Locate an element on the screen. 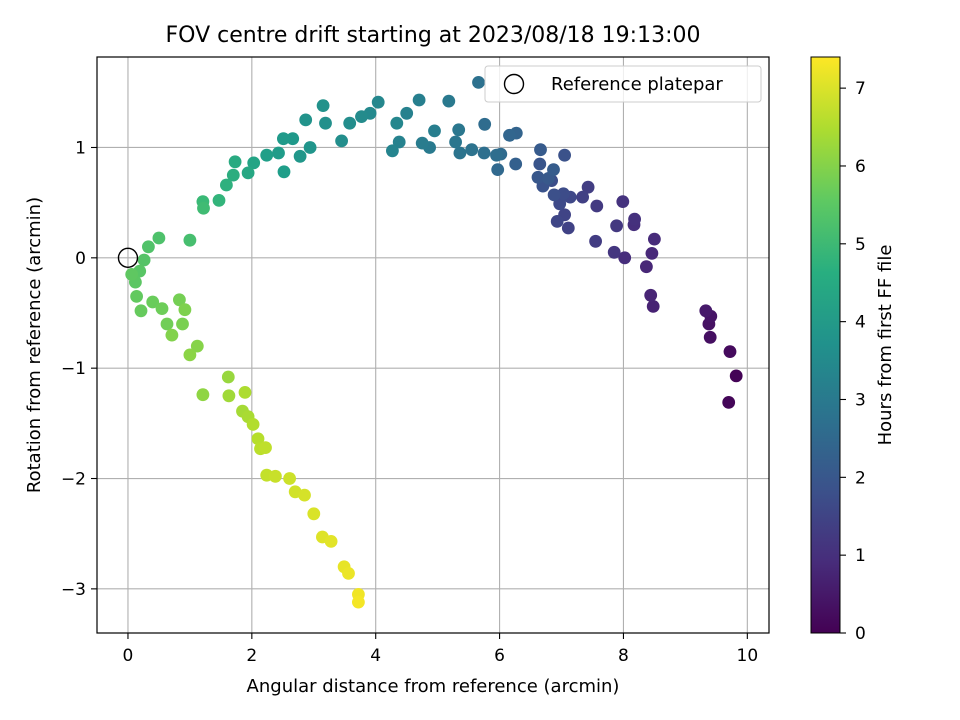  colorbar-tick-label: 5 is located at coordinates (860, 245).